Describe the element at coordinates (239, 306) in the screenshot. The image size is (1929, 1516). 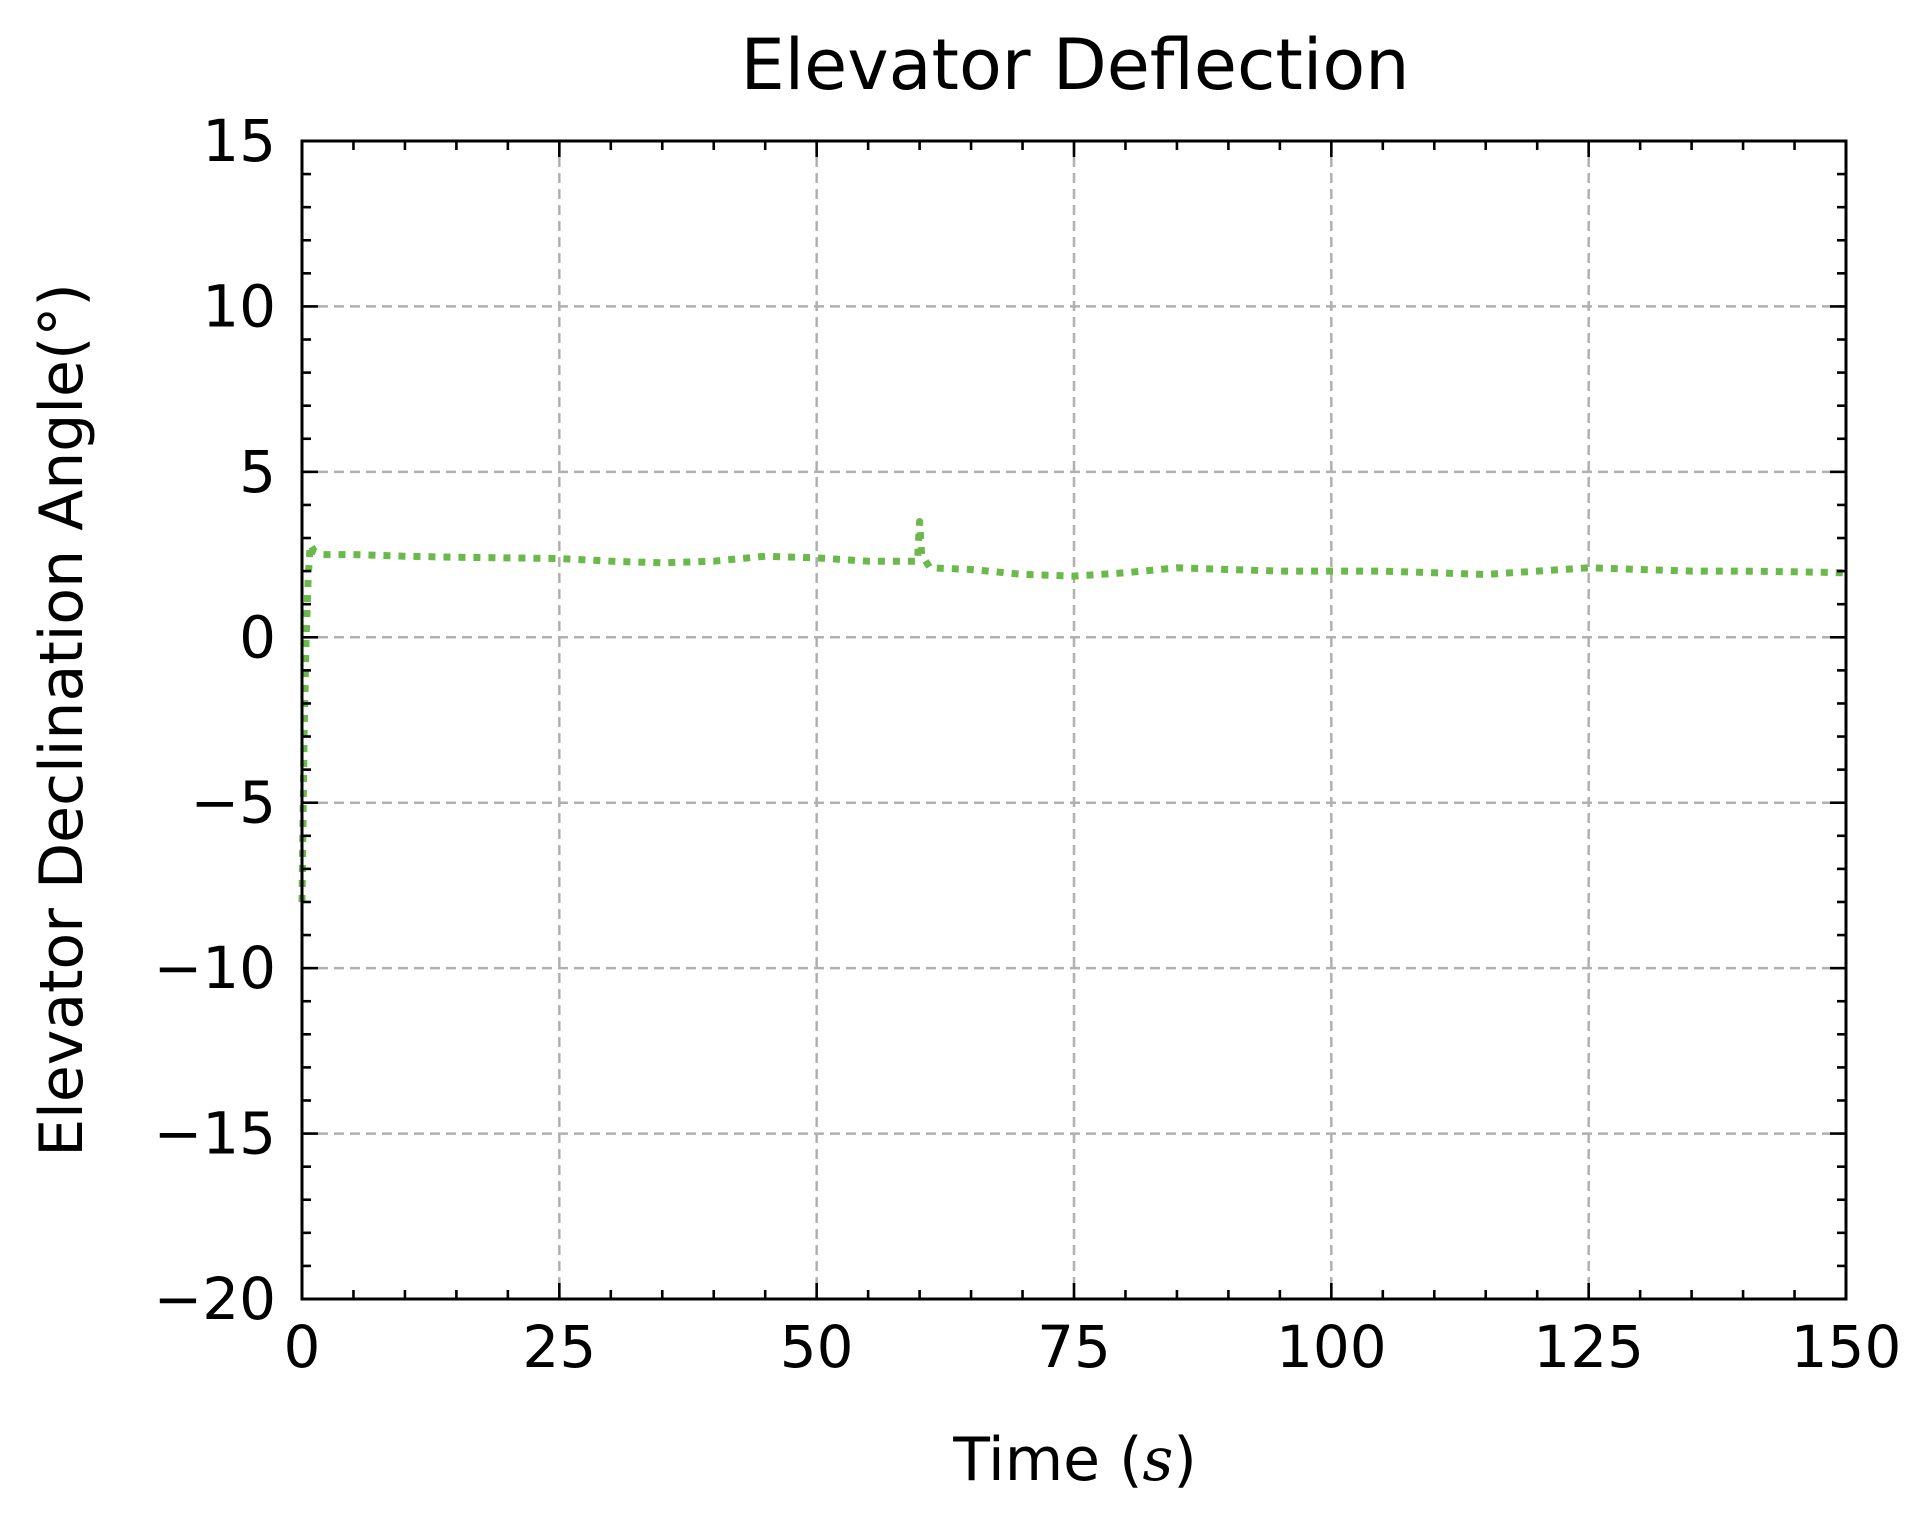
I see `y-tick-label: 10` at that location.